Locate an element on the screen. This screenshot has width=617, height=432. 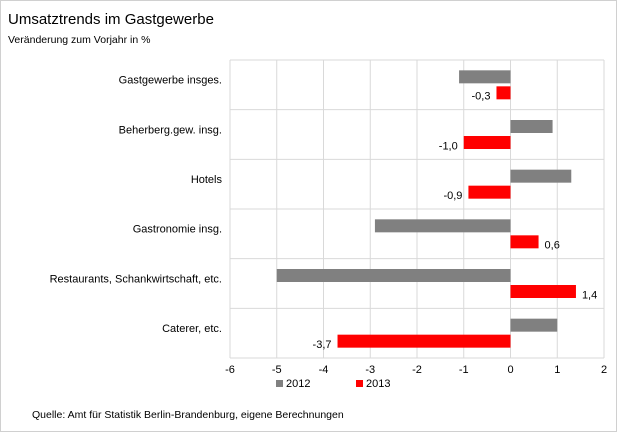
x-tick-label: 0 is located at coordinates (510, 370).